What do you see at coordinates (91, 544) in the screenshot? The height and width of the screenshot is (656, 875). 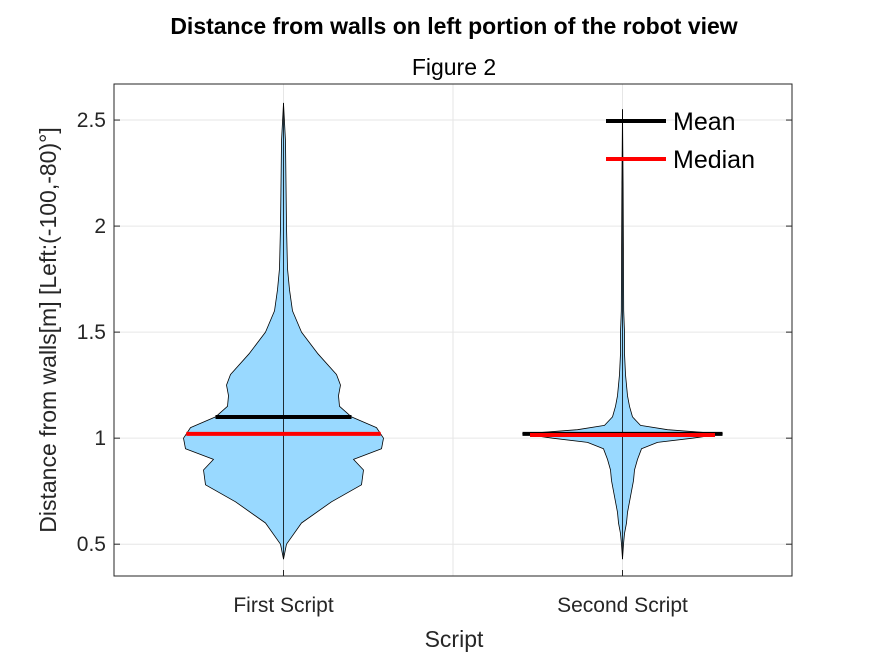 I see `y-tick-label: 0.5` at bounding box center [91, 544].